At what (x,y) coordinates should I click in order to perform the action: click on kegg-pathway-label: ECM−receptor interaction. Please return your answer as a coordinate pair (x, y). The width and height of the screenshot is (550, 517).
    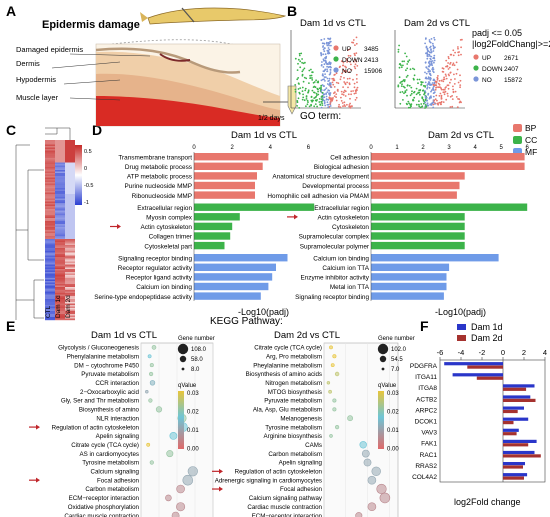
    Looking at the image, I should click on (104, 498).